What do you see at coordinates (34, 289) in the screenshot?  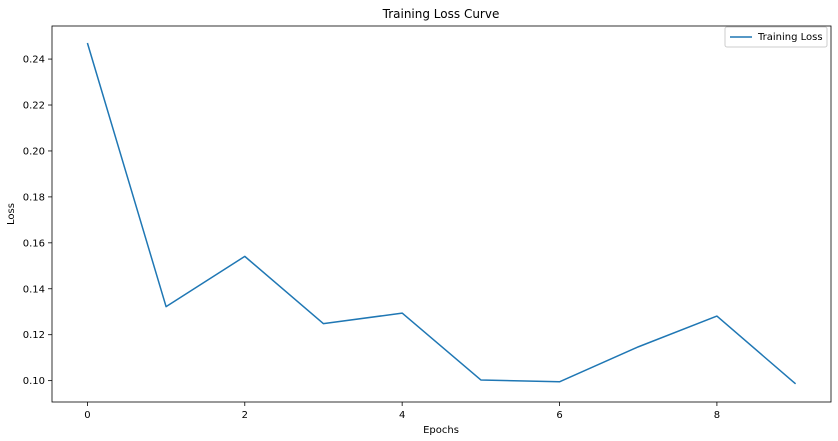 I see `y-tick-label: 0.14` at bounding box center [34, 289].